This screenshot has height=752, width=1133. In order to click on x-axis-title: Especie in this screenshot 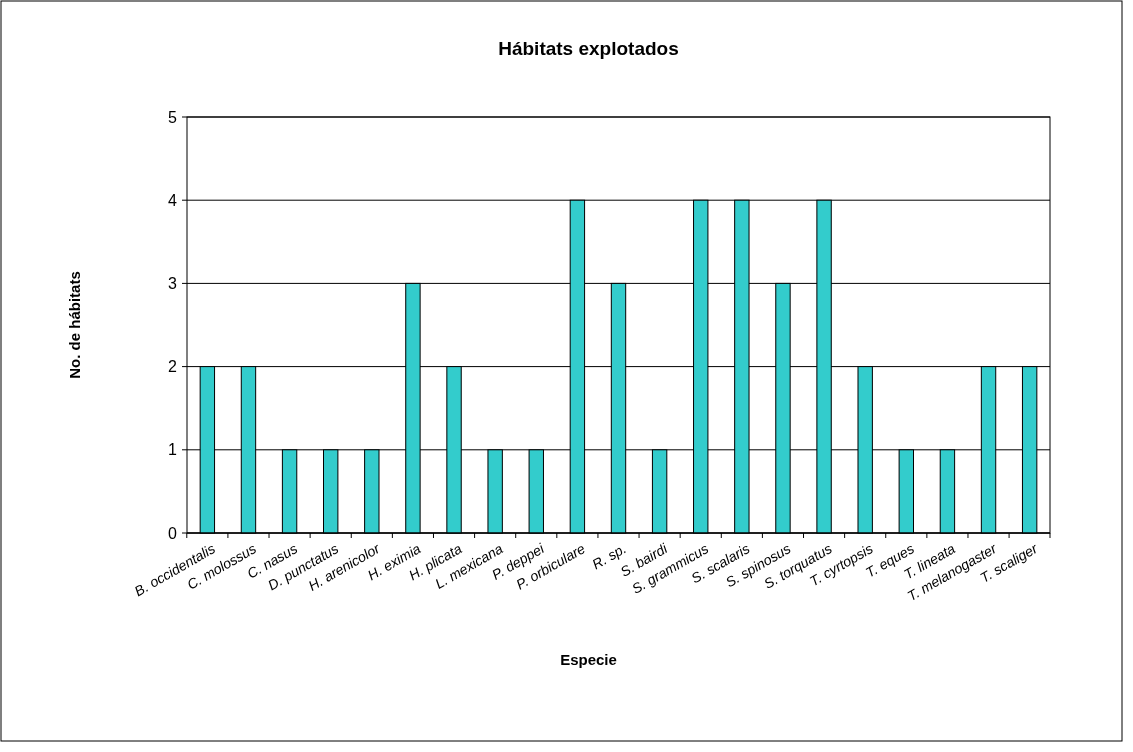, I will do `click(588, 659)`.